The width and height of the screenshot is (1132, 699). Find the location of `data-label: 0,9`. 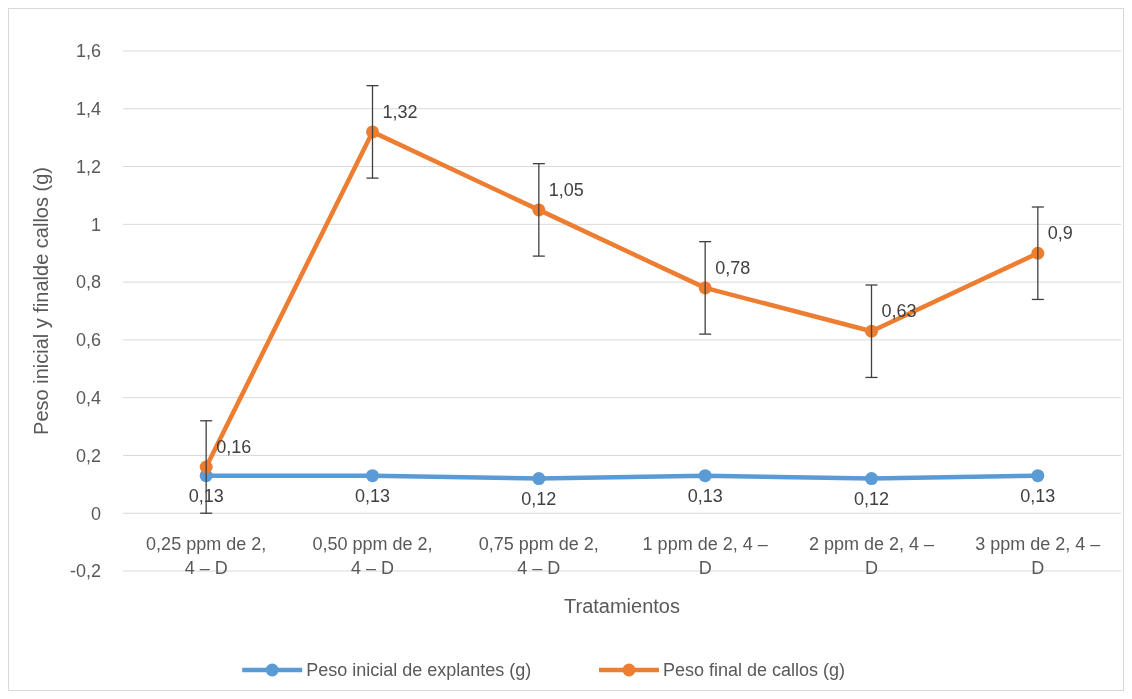

data-label: 0,9 is located at coordinates (1060, 233).